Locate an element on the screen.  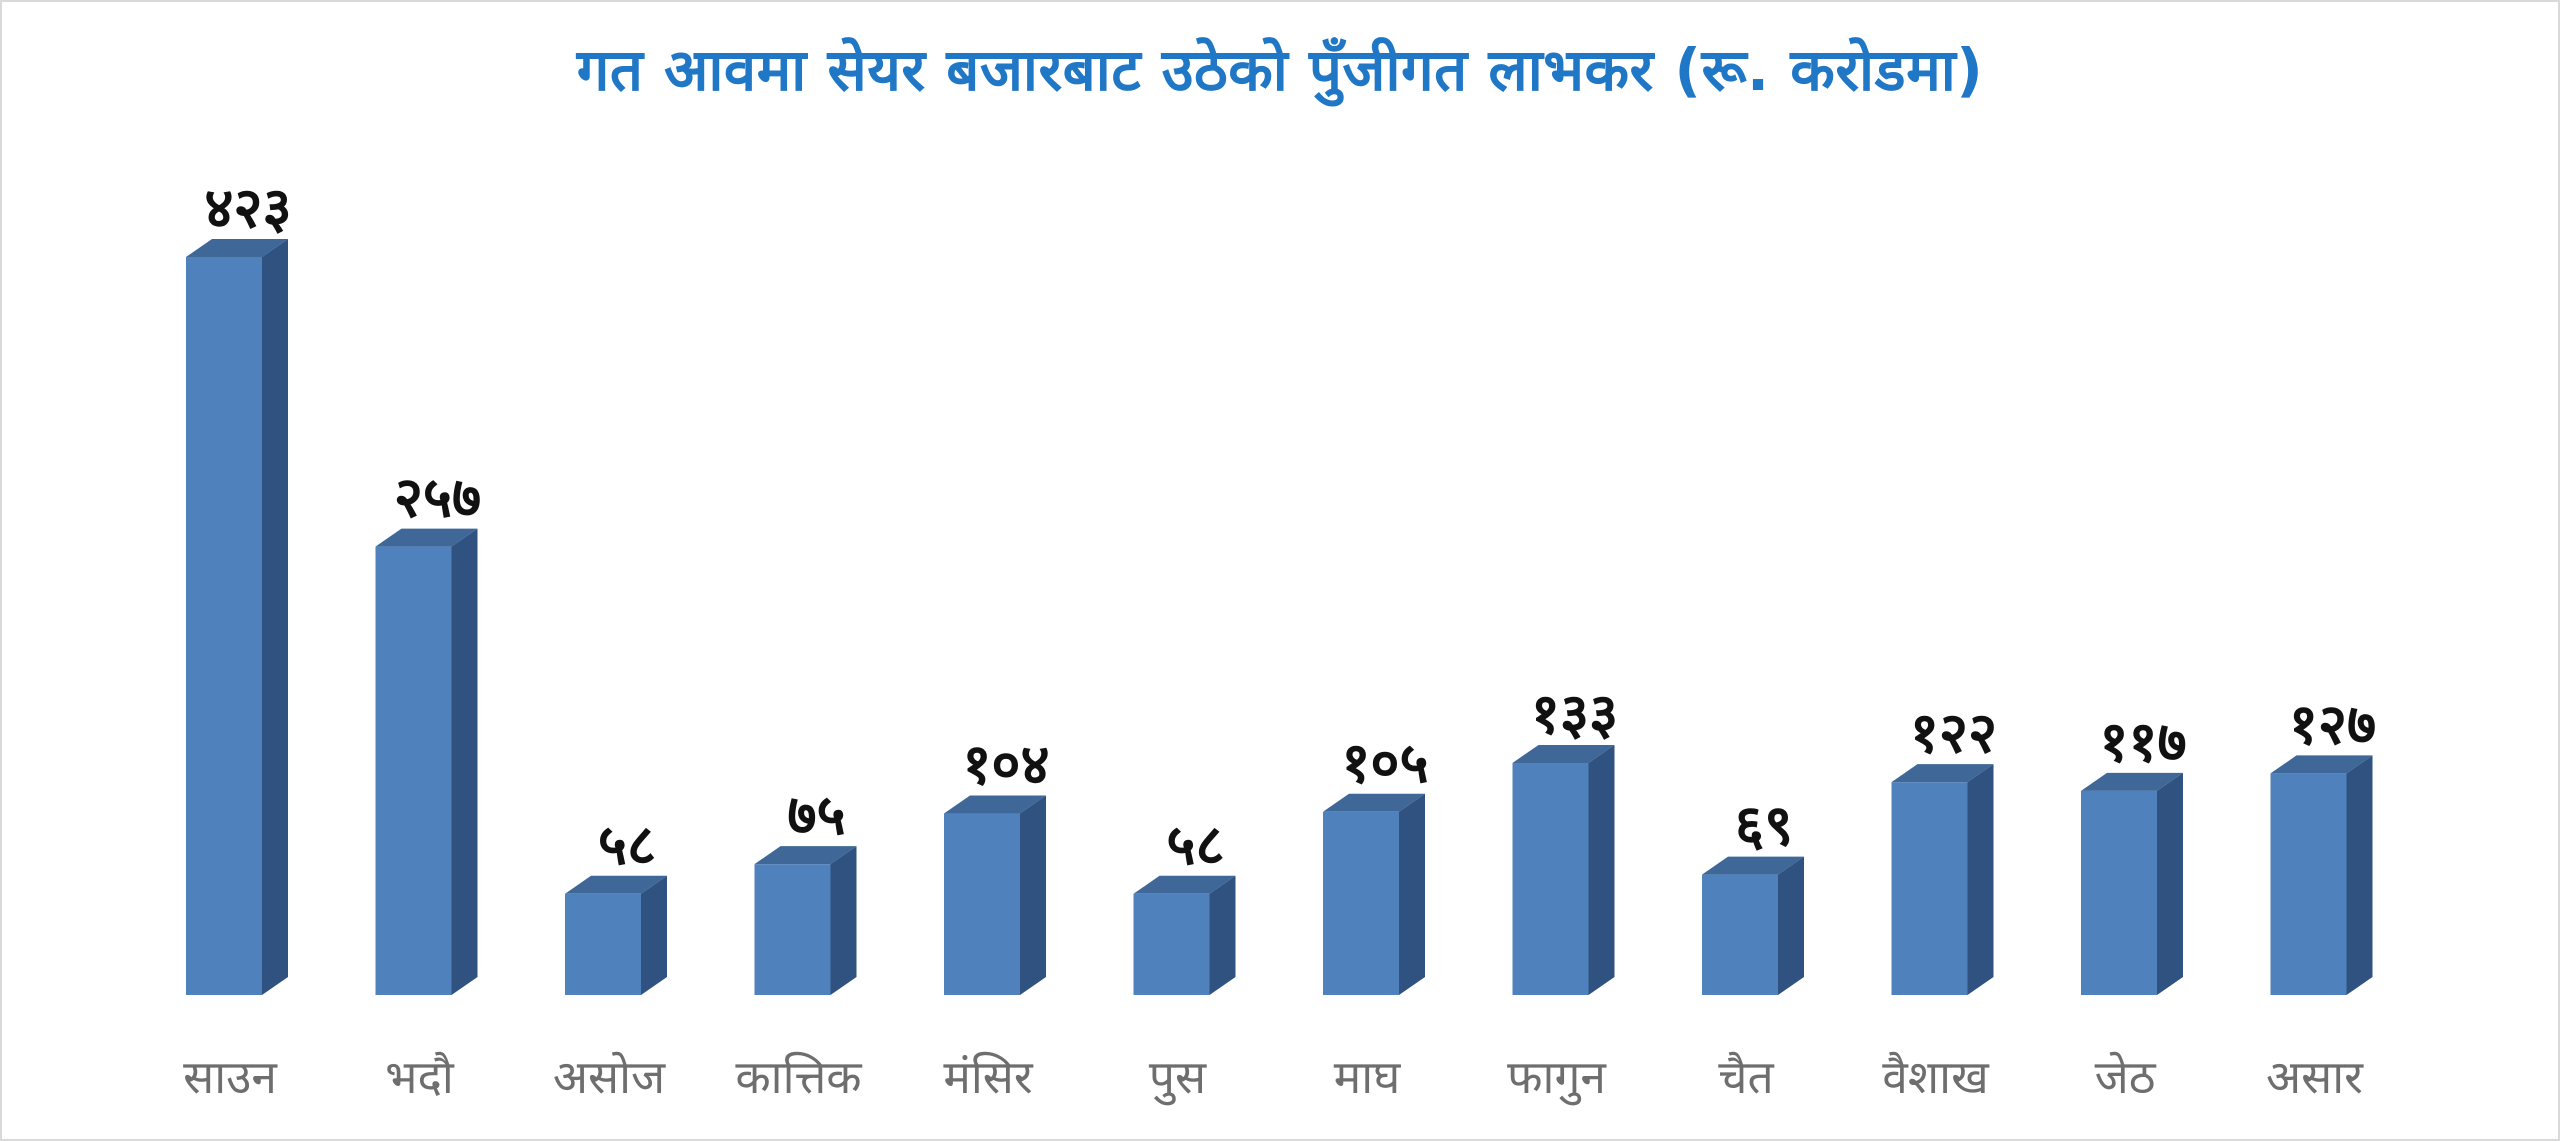
category-label: पुस is located at coordinates (1178, 1078).